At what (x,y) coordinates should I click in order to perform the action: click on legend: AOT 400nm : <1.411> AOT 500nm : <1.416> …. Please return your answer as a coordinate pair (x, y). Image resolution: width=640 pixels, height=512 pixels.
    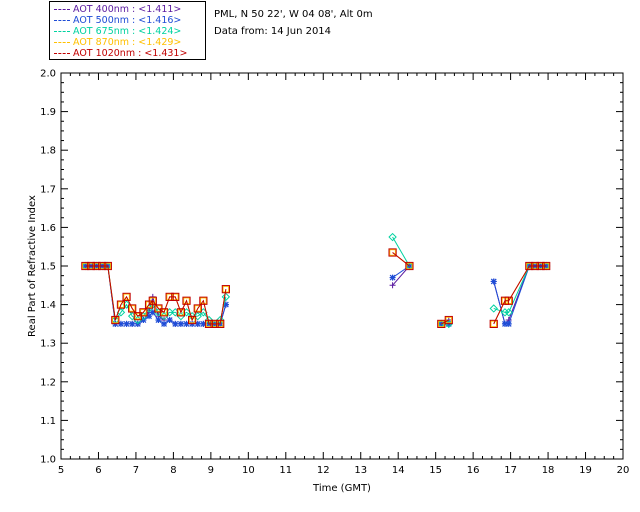
    Looking at the image, I should click on (127, 30).